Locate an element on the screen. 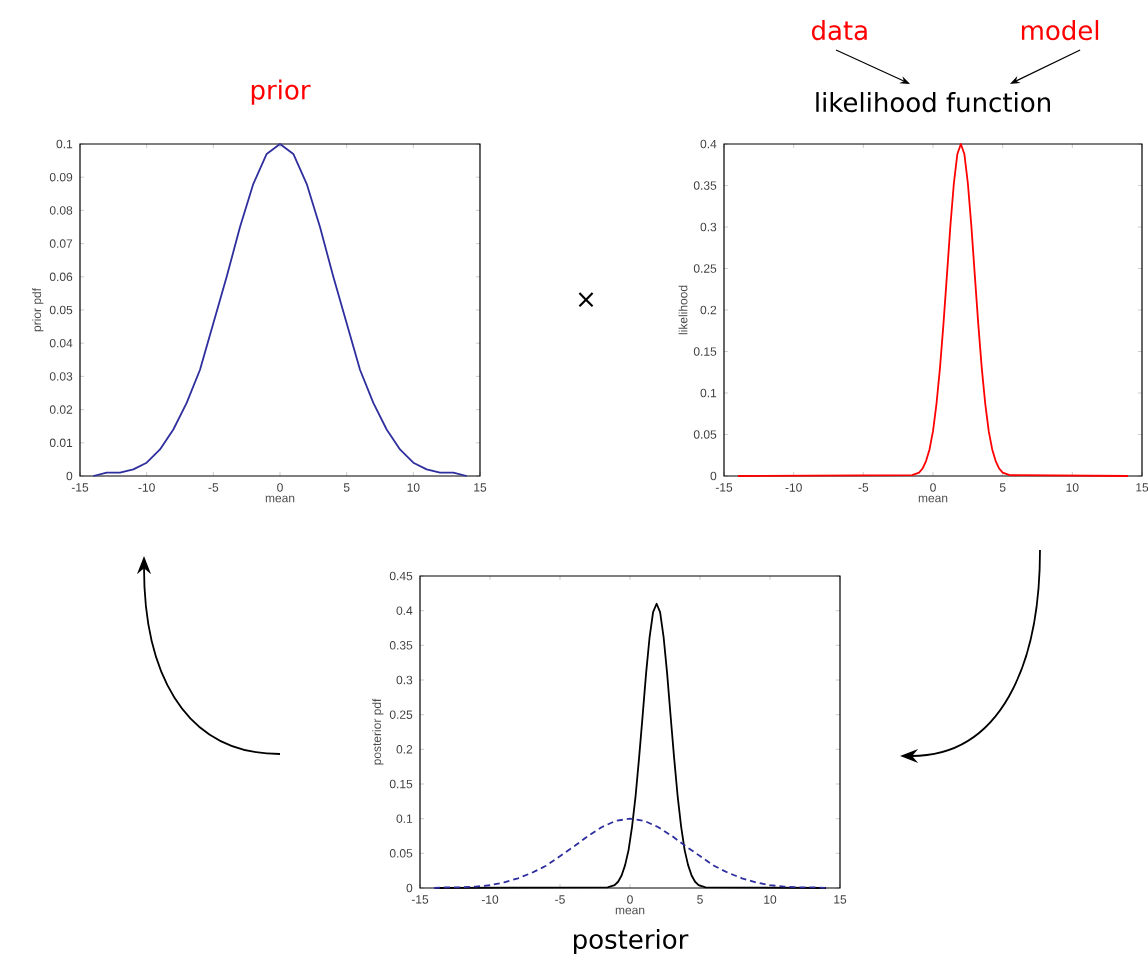 The height and width of the screenshot is (966, 1148). text: posterior is located at coordinates (631, 941).